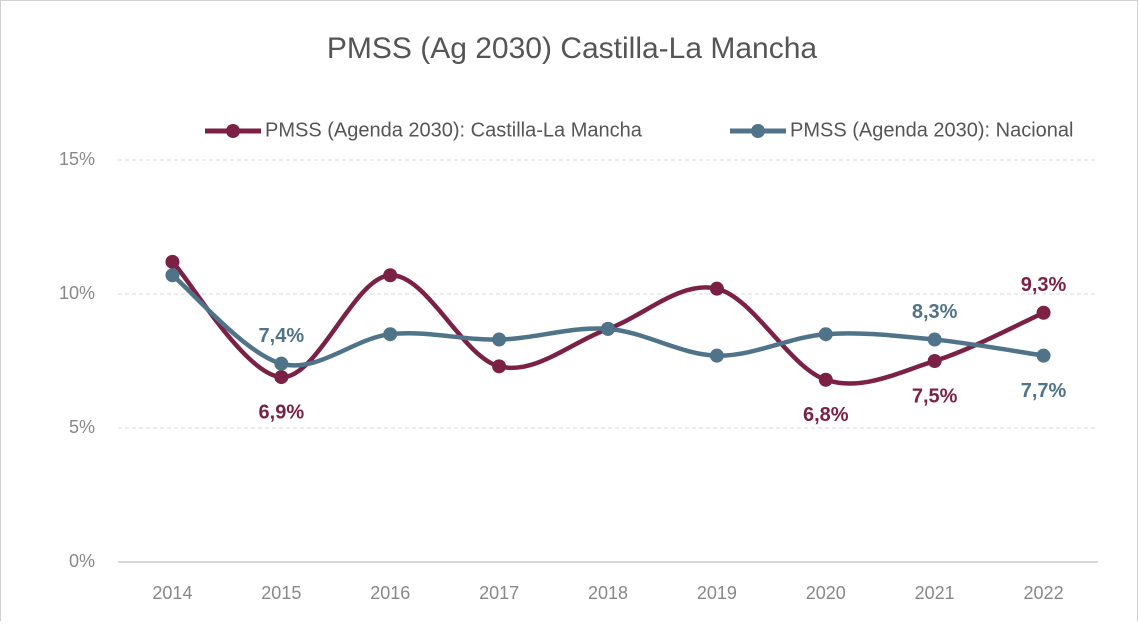  What do you see at coordinates (77, 159) in the screenshot?
I see `y-tick-label: 15%` at bounding box center [77, 159].